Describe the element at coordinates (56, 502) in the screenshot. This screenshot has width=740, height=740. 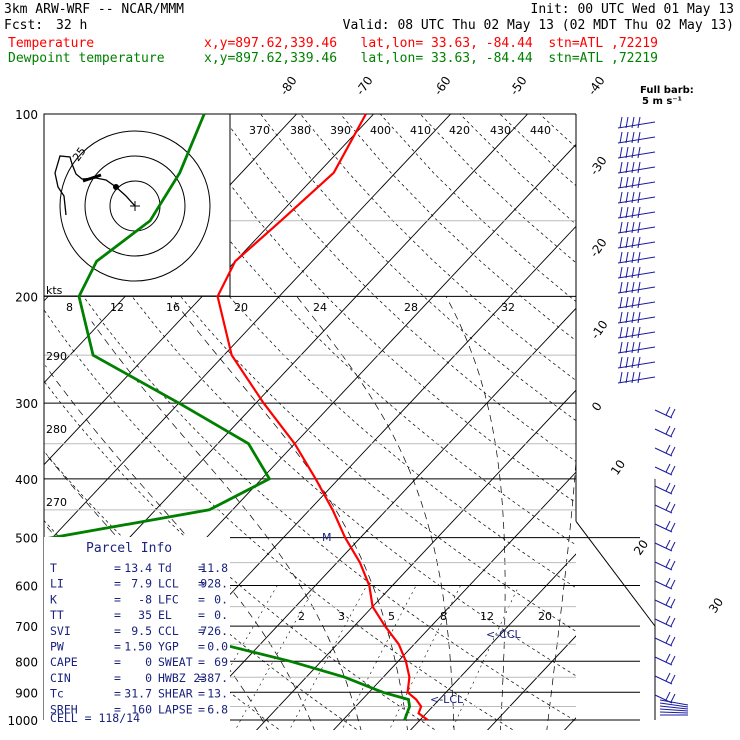
I see `theta-label: 270` at that location.